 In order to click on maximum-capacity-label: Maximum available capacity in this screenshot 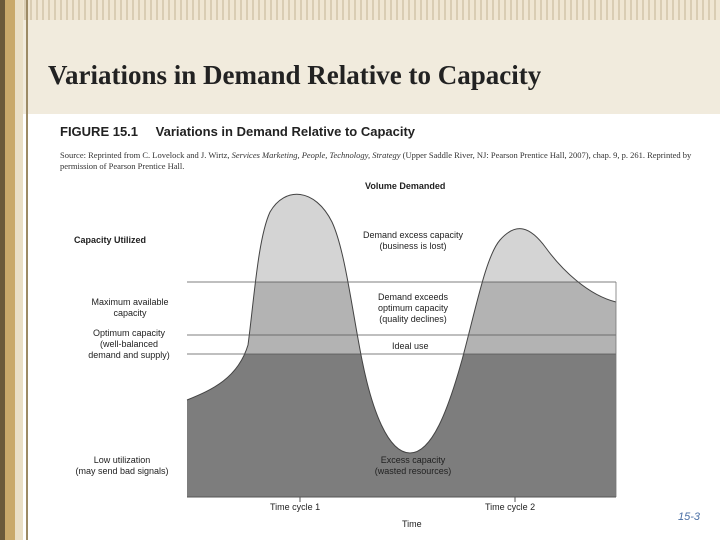, I will do `click(130, 307)`.